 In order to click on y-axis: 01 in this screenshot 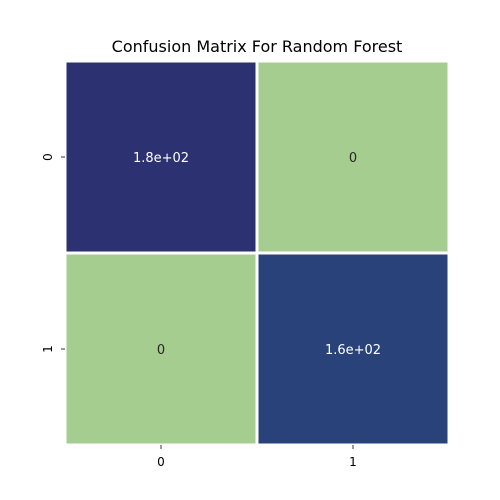, I will do `click(53, 253)`.